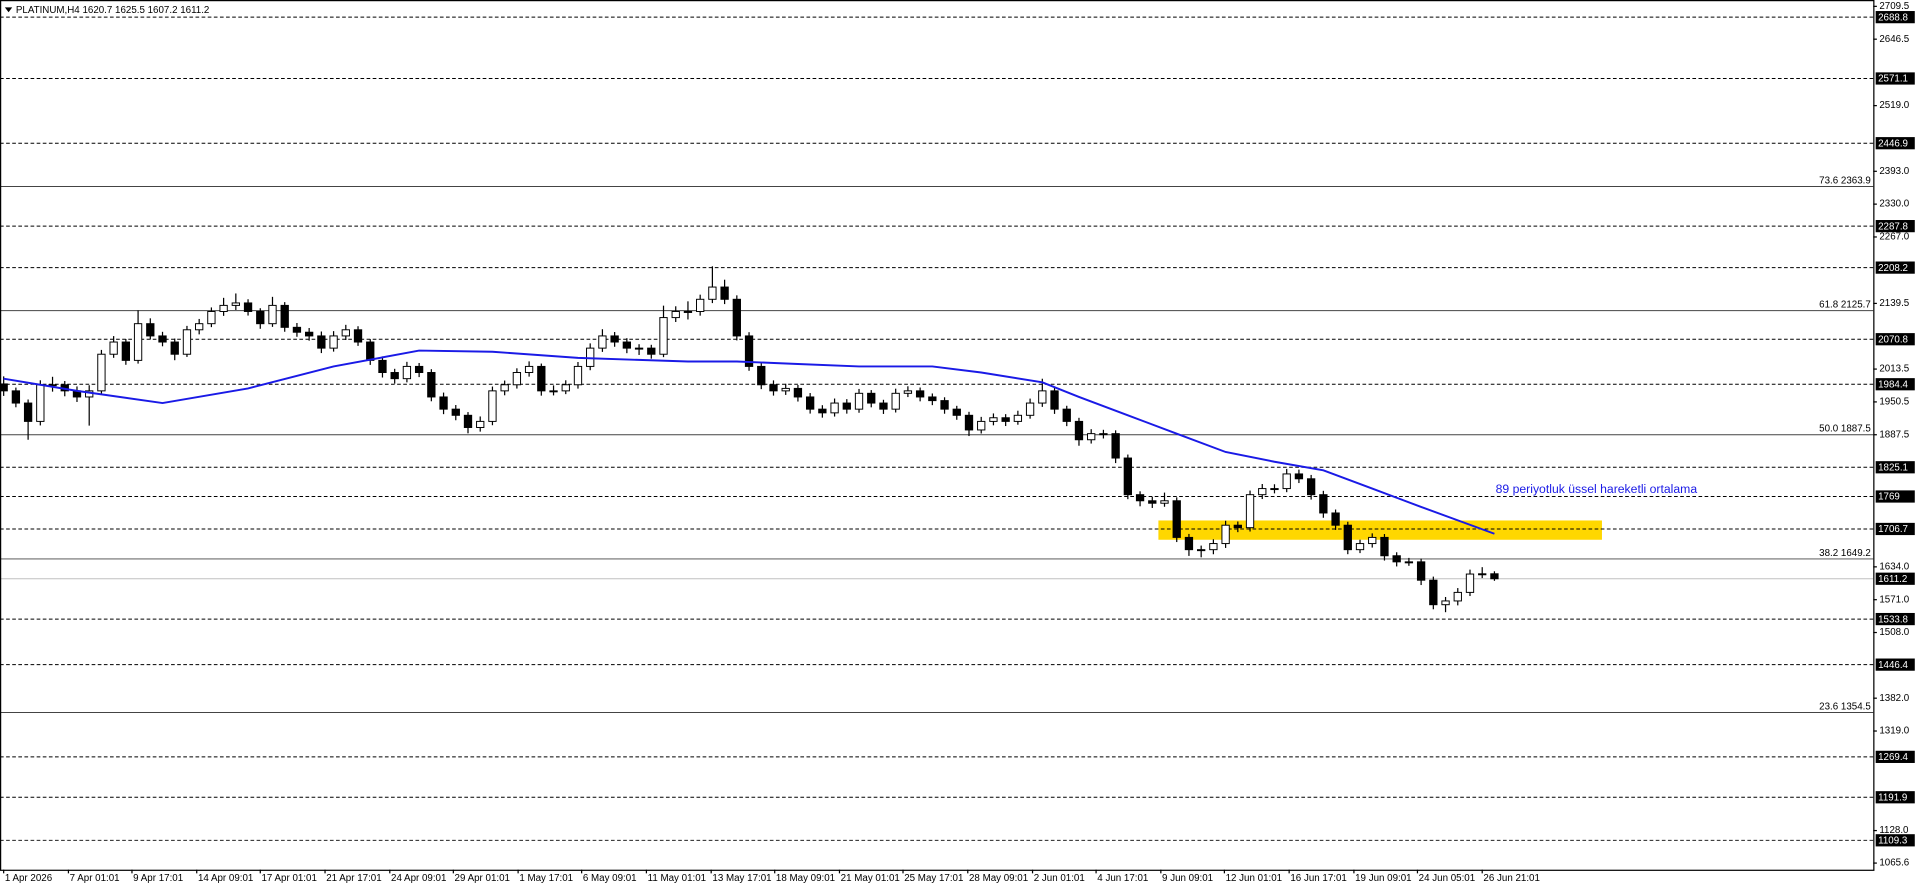 This screenshot has height=888, width=1916. What do you see at coordinates (1828, 180) in the screenshot?
I see `fibonacci-level: 73.6` at bounding box center [1828, 180].